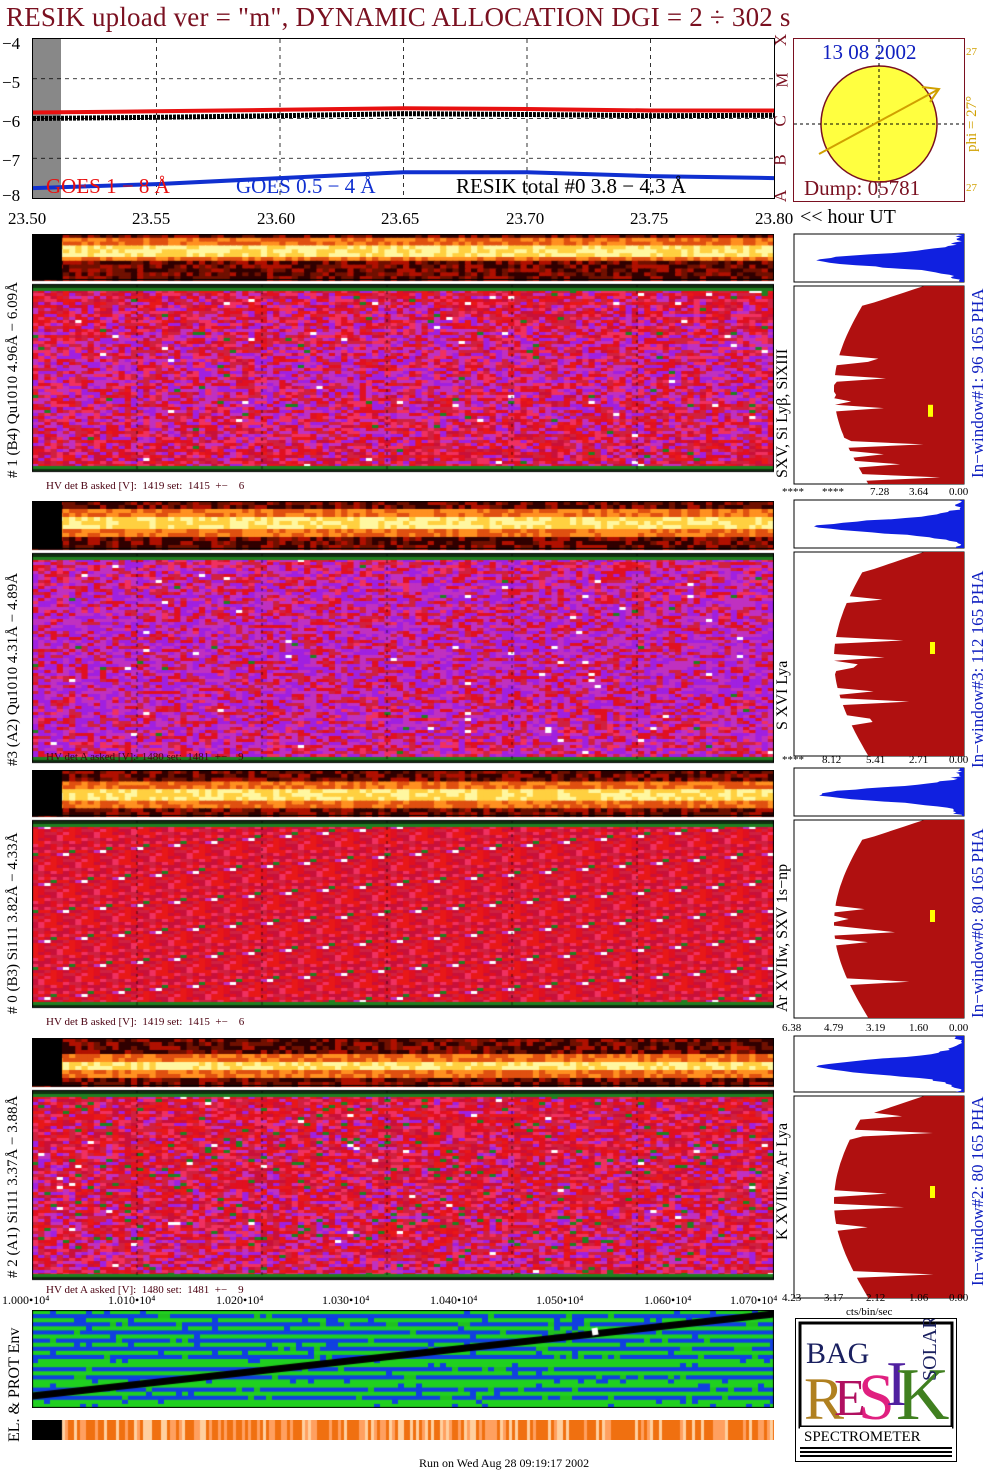 The width and height of the screenshot is (1004, 1476). What do you see at coordinates (880, 492) in the screenshot?
I see `pha-tick: 7.28` at bounding box center [880, 492].